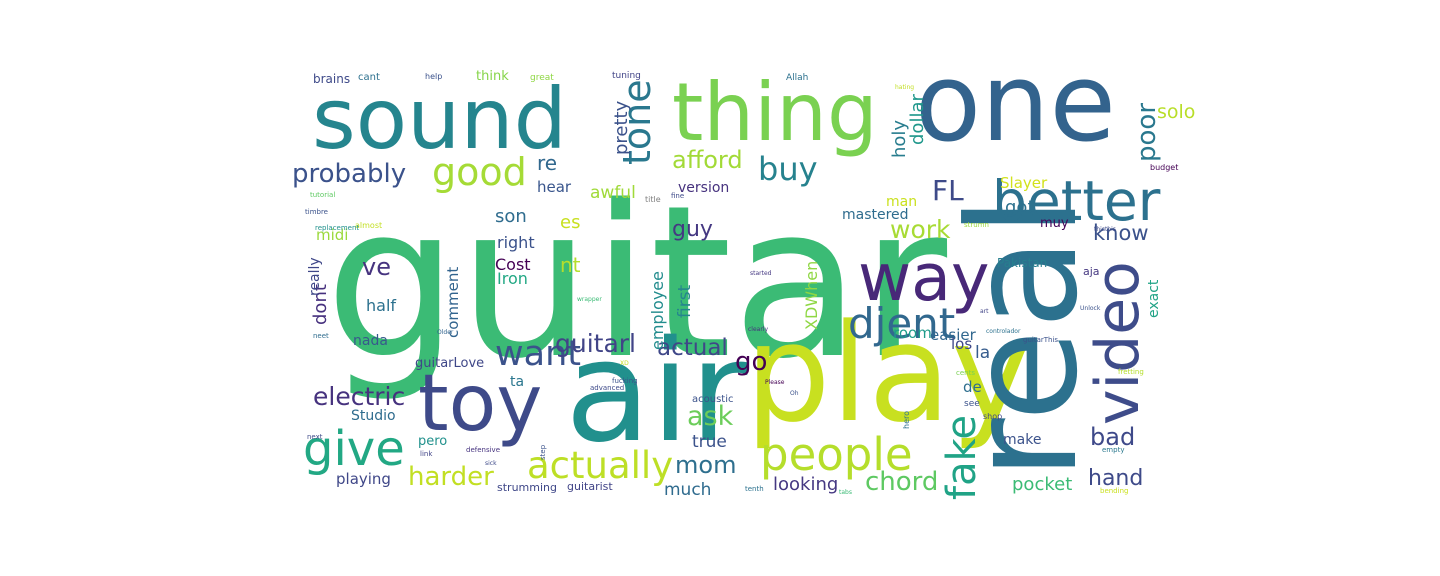 Image resolution: width=1440 pixels, height=576 pixels. Describe the element at coordinates (370, 341) in the screenshot. I see `cloud-word: nada` at that location.